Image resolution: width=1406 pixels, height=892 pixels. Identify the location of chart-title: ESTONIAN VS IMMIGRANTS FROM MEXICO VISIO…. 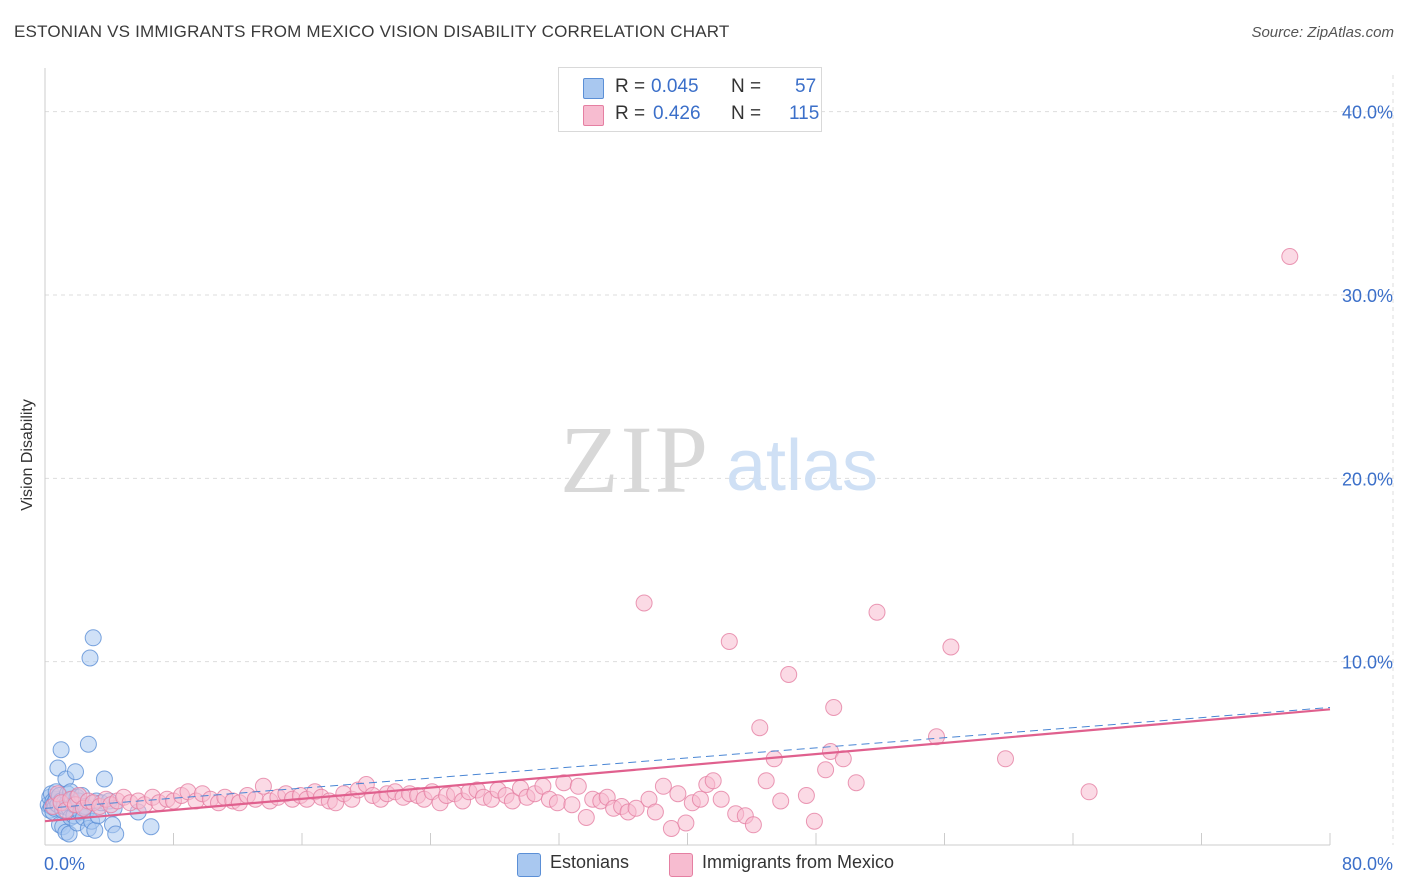
(372, 31).